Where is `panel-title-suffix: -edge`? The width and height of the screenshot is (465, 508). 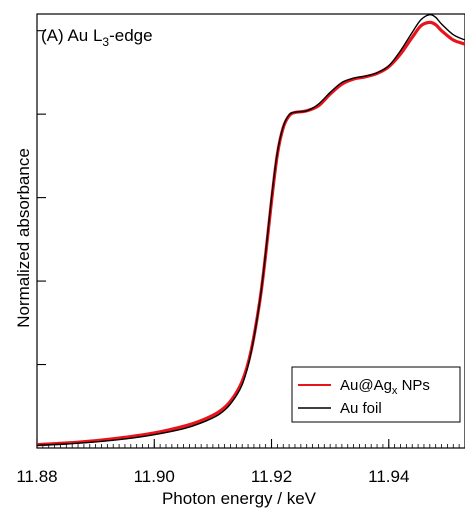 panel-title-suffix: -edge is located at coordinates (130, 35).